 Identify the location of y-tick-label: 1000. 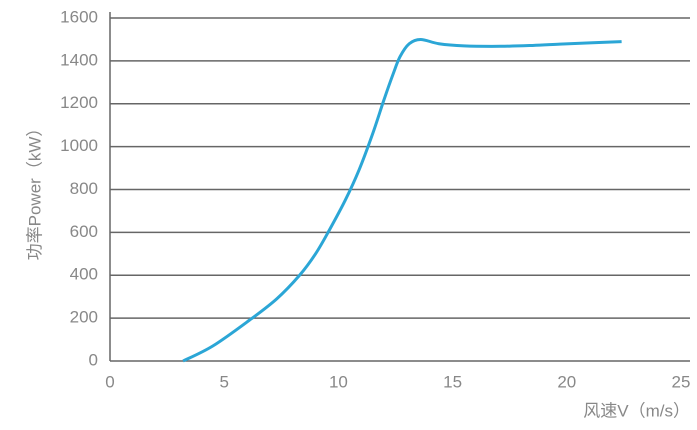
(79, 145).